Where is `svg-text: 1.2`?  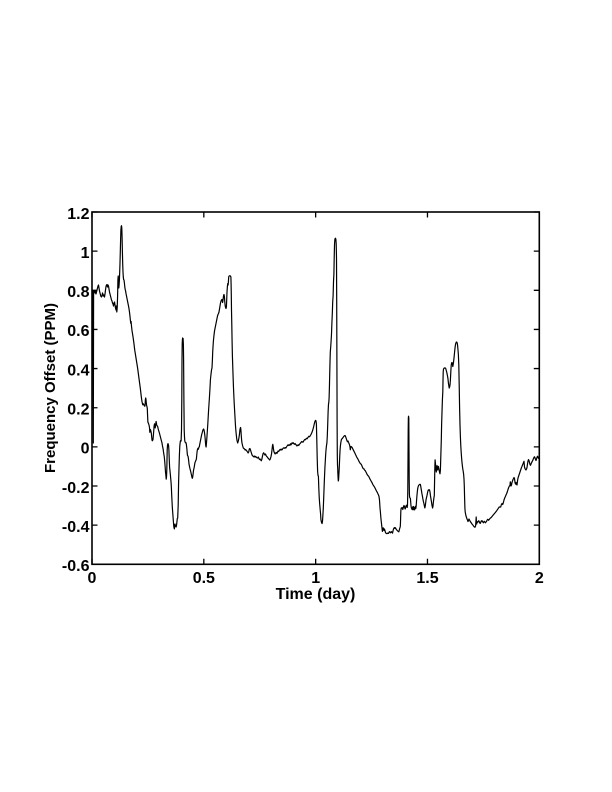
svg-text: 1.2 is located at coordinates (78, 214).